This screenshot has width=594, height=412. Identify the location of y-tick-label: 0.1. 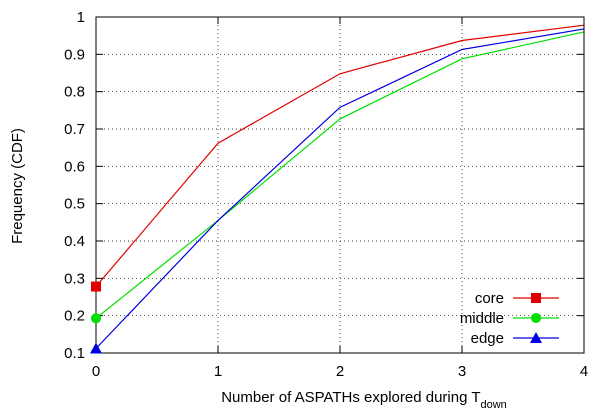
(74, 353).